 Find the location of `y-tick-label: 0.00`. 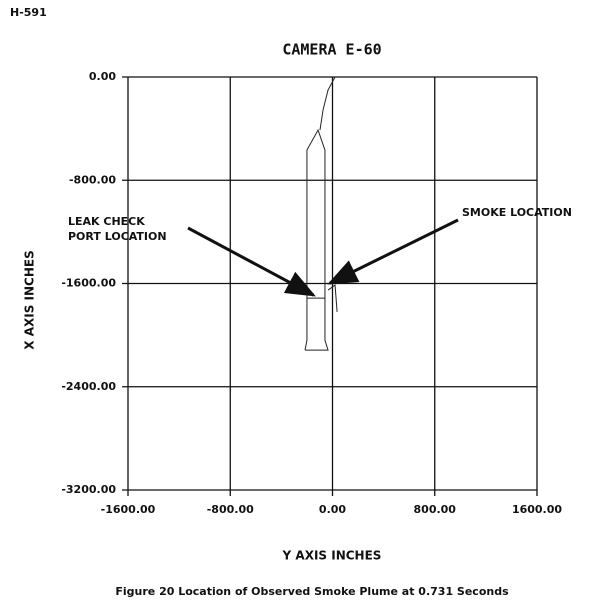

y-tick-label: 0.00 is located at coordinates (102, 76).